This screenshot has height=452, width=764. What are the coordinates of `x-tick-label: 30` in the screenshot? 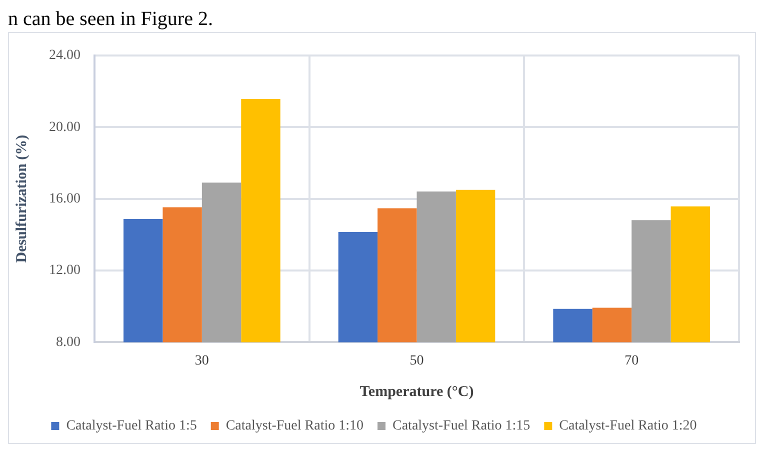 It's located at (201, 360).